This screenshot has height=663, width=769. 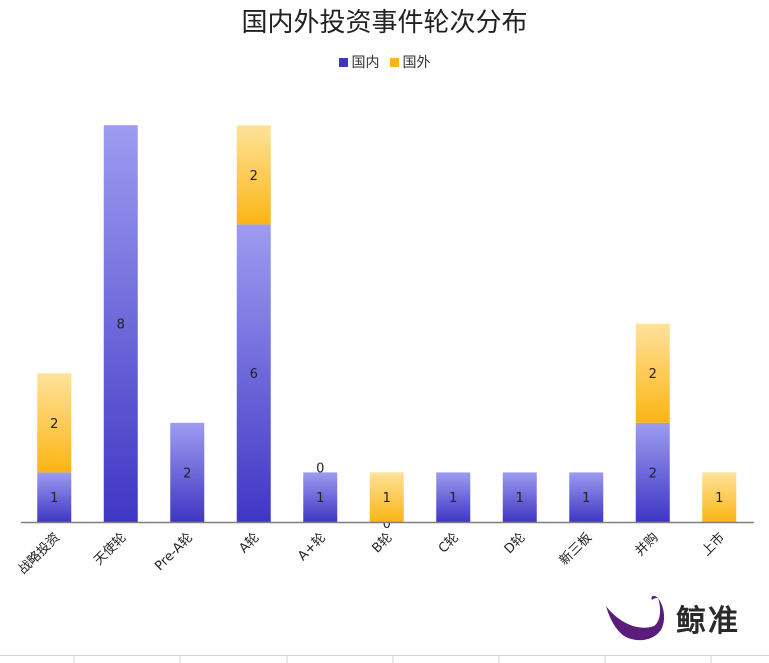 I want to click on legend: 国内 国外, so click(x=384, y=62).